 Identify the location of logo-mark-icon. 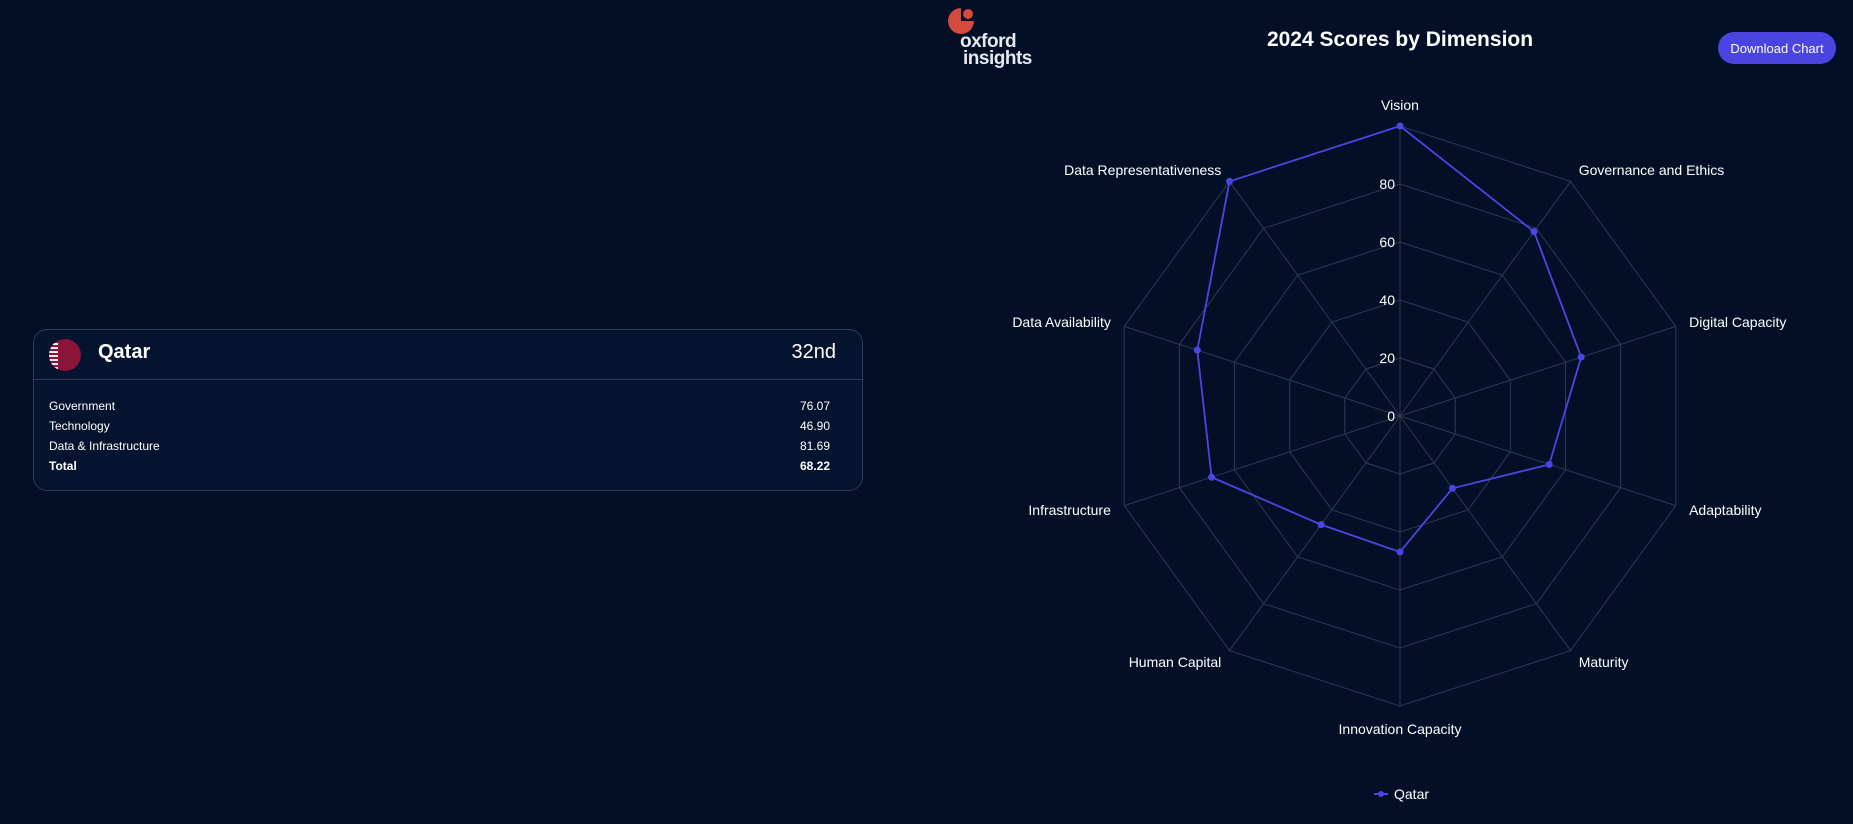
(961, 20).